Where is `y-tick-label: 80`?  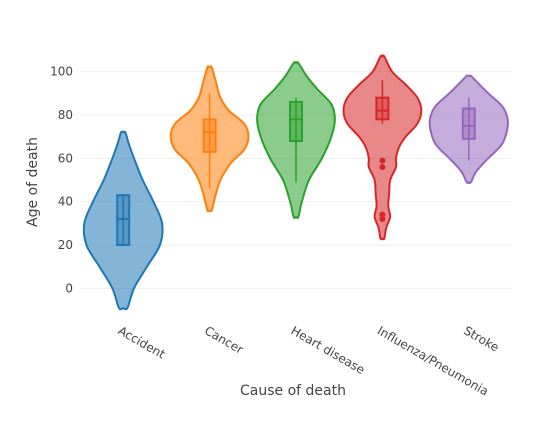 y-tick-label: 80 is located at coordinates (65, 115).